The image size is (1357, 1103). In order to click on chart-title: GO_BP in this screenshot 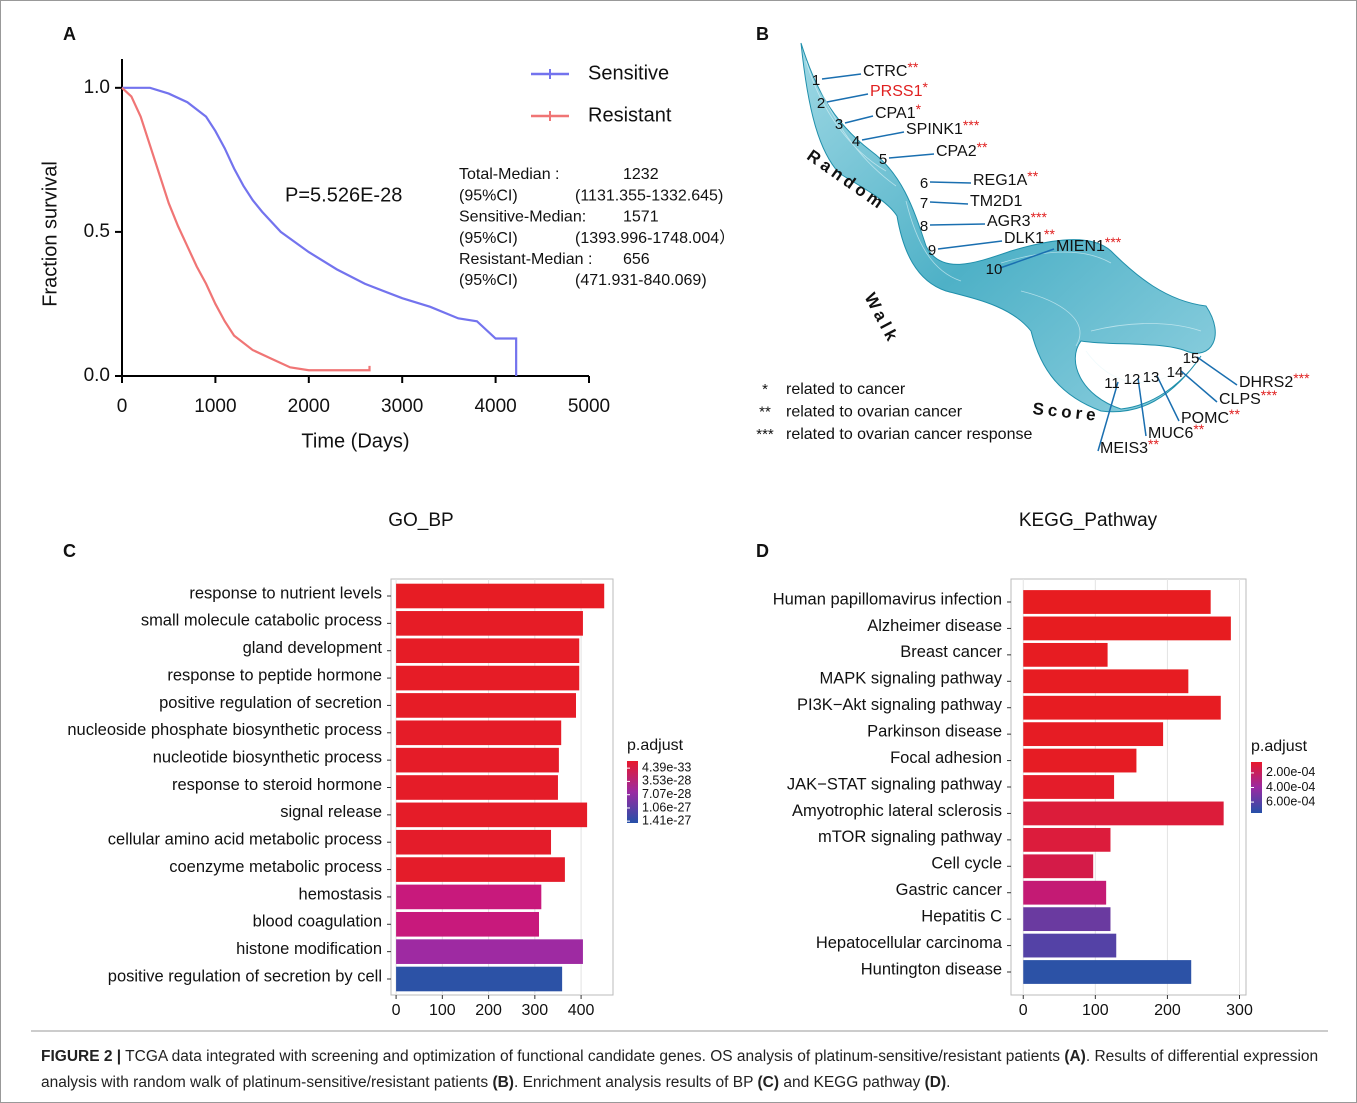, I will do `click(420, 520)`.